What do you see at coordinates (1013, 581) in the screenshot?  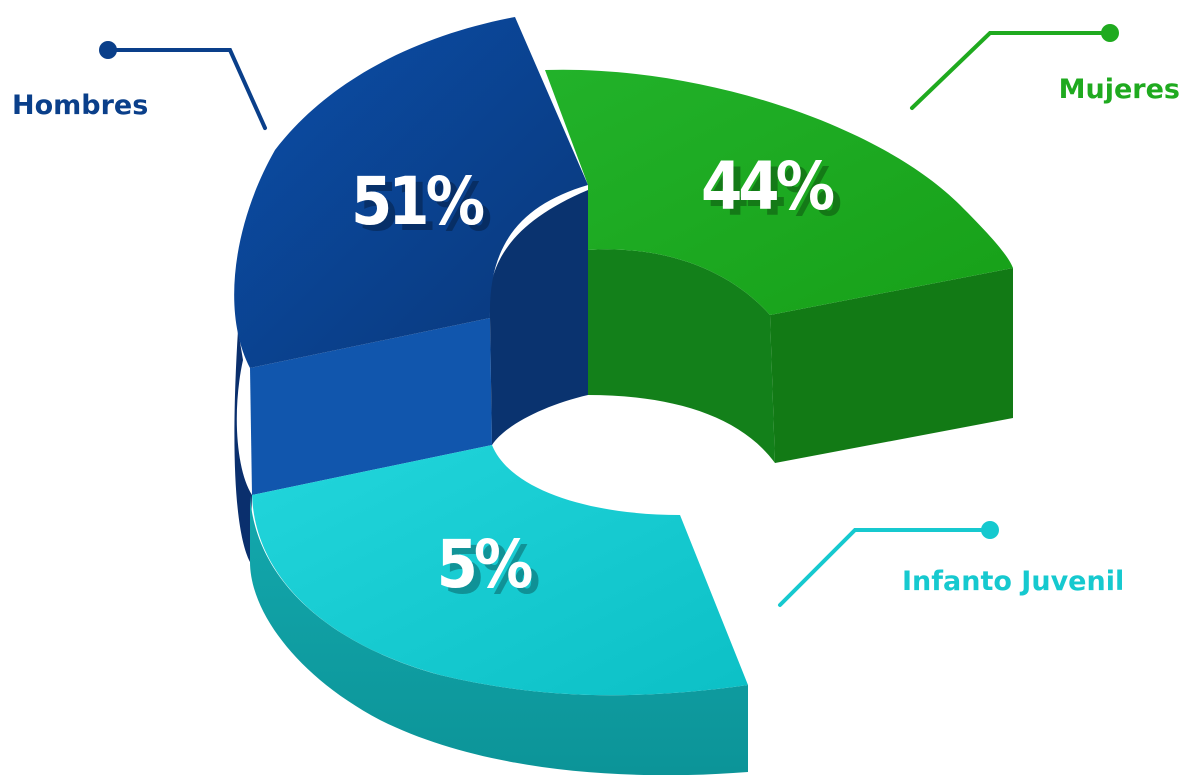 I see `legend-label-infanto: Infanto Juvenil` at bounding box center [1013, 581].